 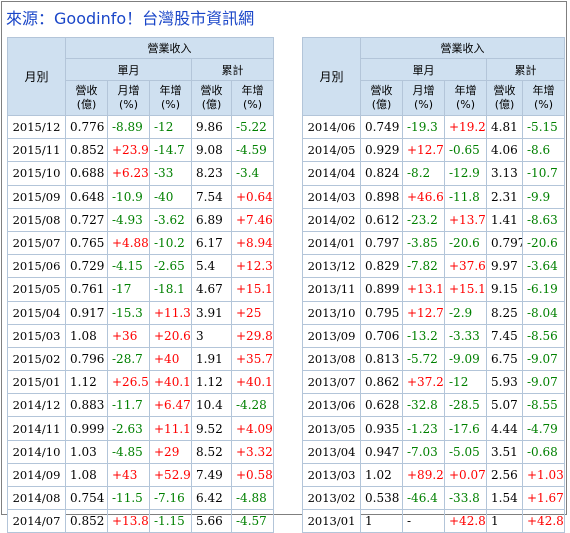 I want to click on table-row: 2015/08 0.727 -4.93 -3.62 6.89 +7.46, so click(x=140, y=219).